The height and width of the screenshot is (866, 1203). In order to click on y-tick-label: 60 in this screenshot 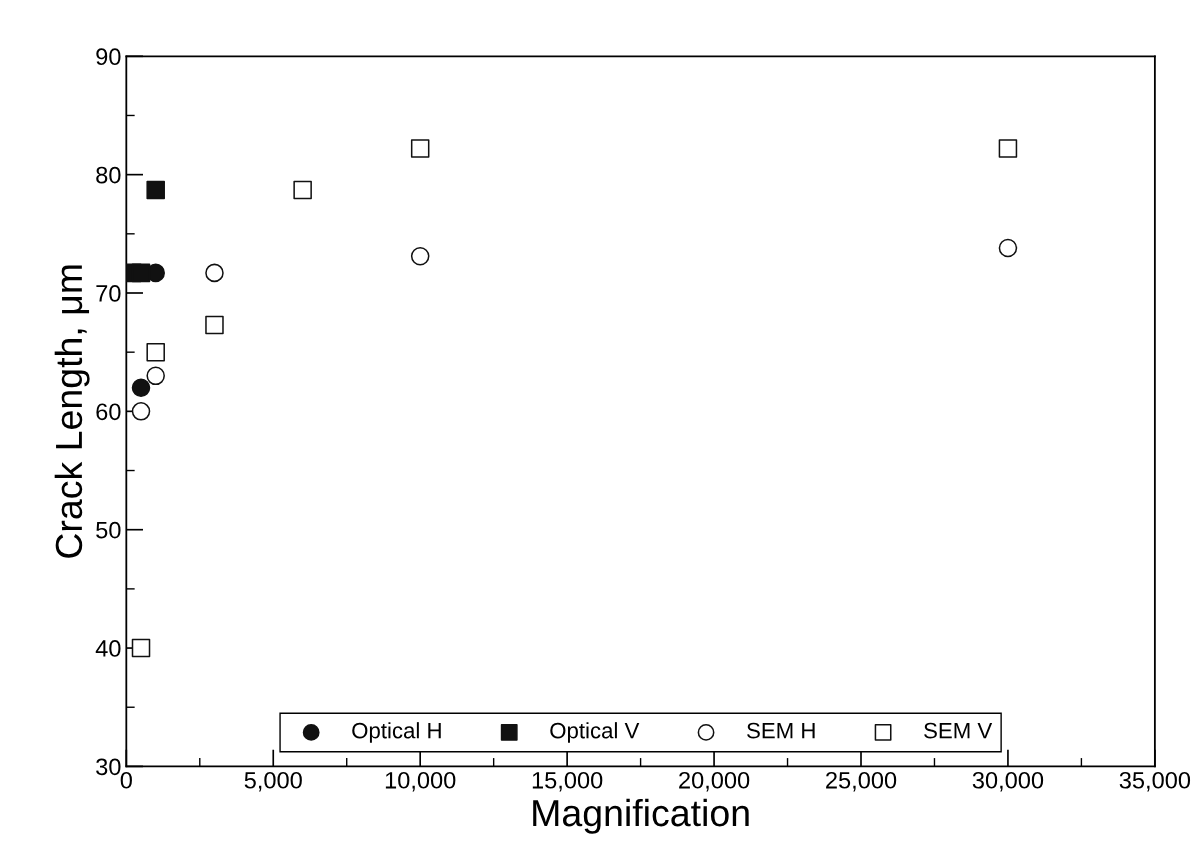, I will do `click(108, 412)`.